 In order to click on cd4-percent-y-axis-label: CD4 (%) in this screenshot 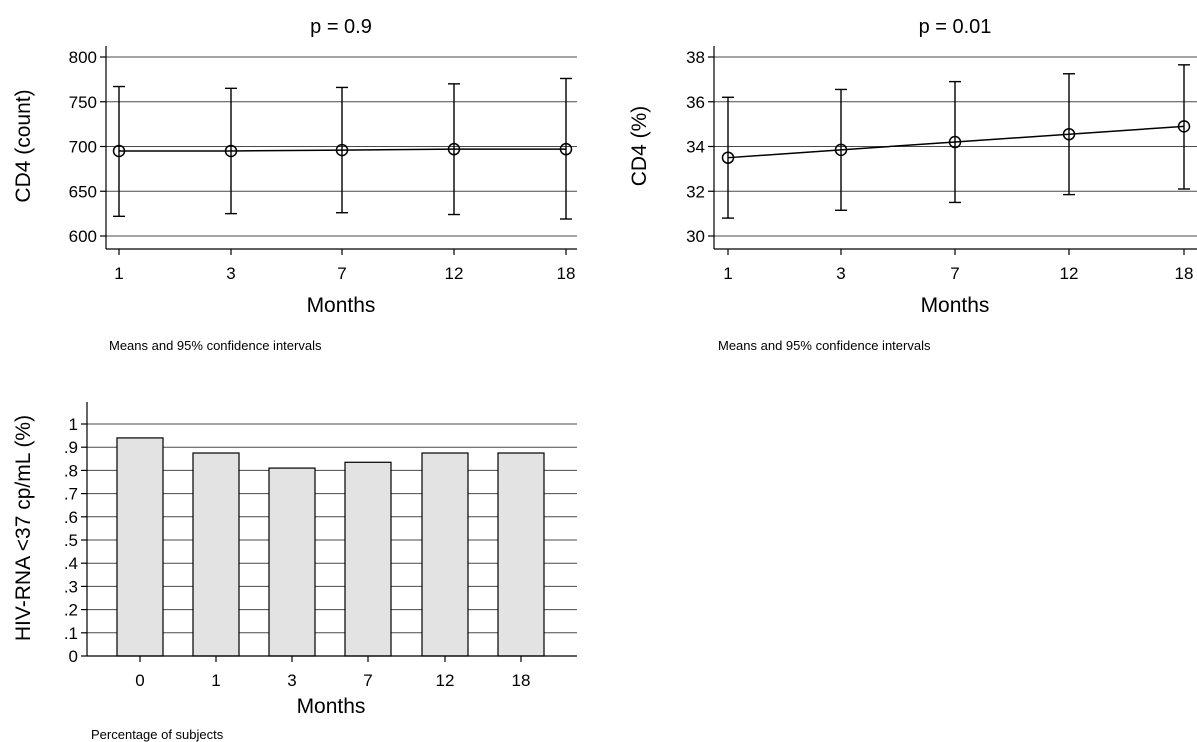, I will do `click(639, 146)`.